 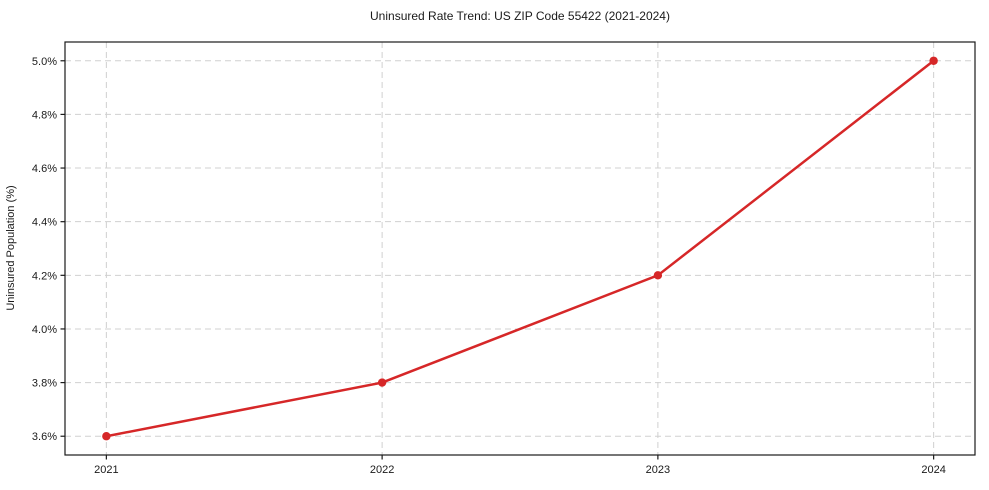 I want to click on y-tick-label: 4.8%, so click(x=44, y=115).